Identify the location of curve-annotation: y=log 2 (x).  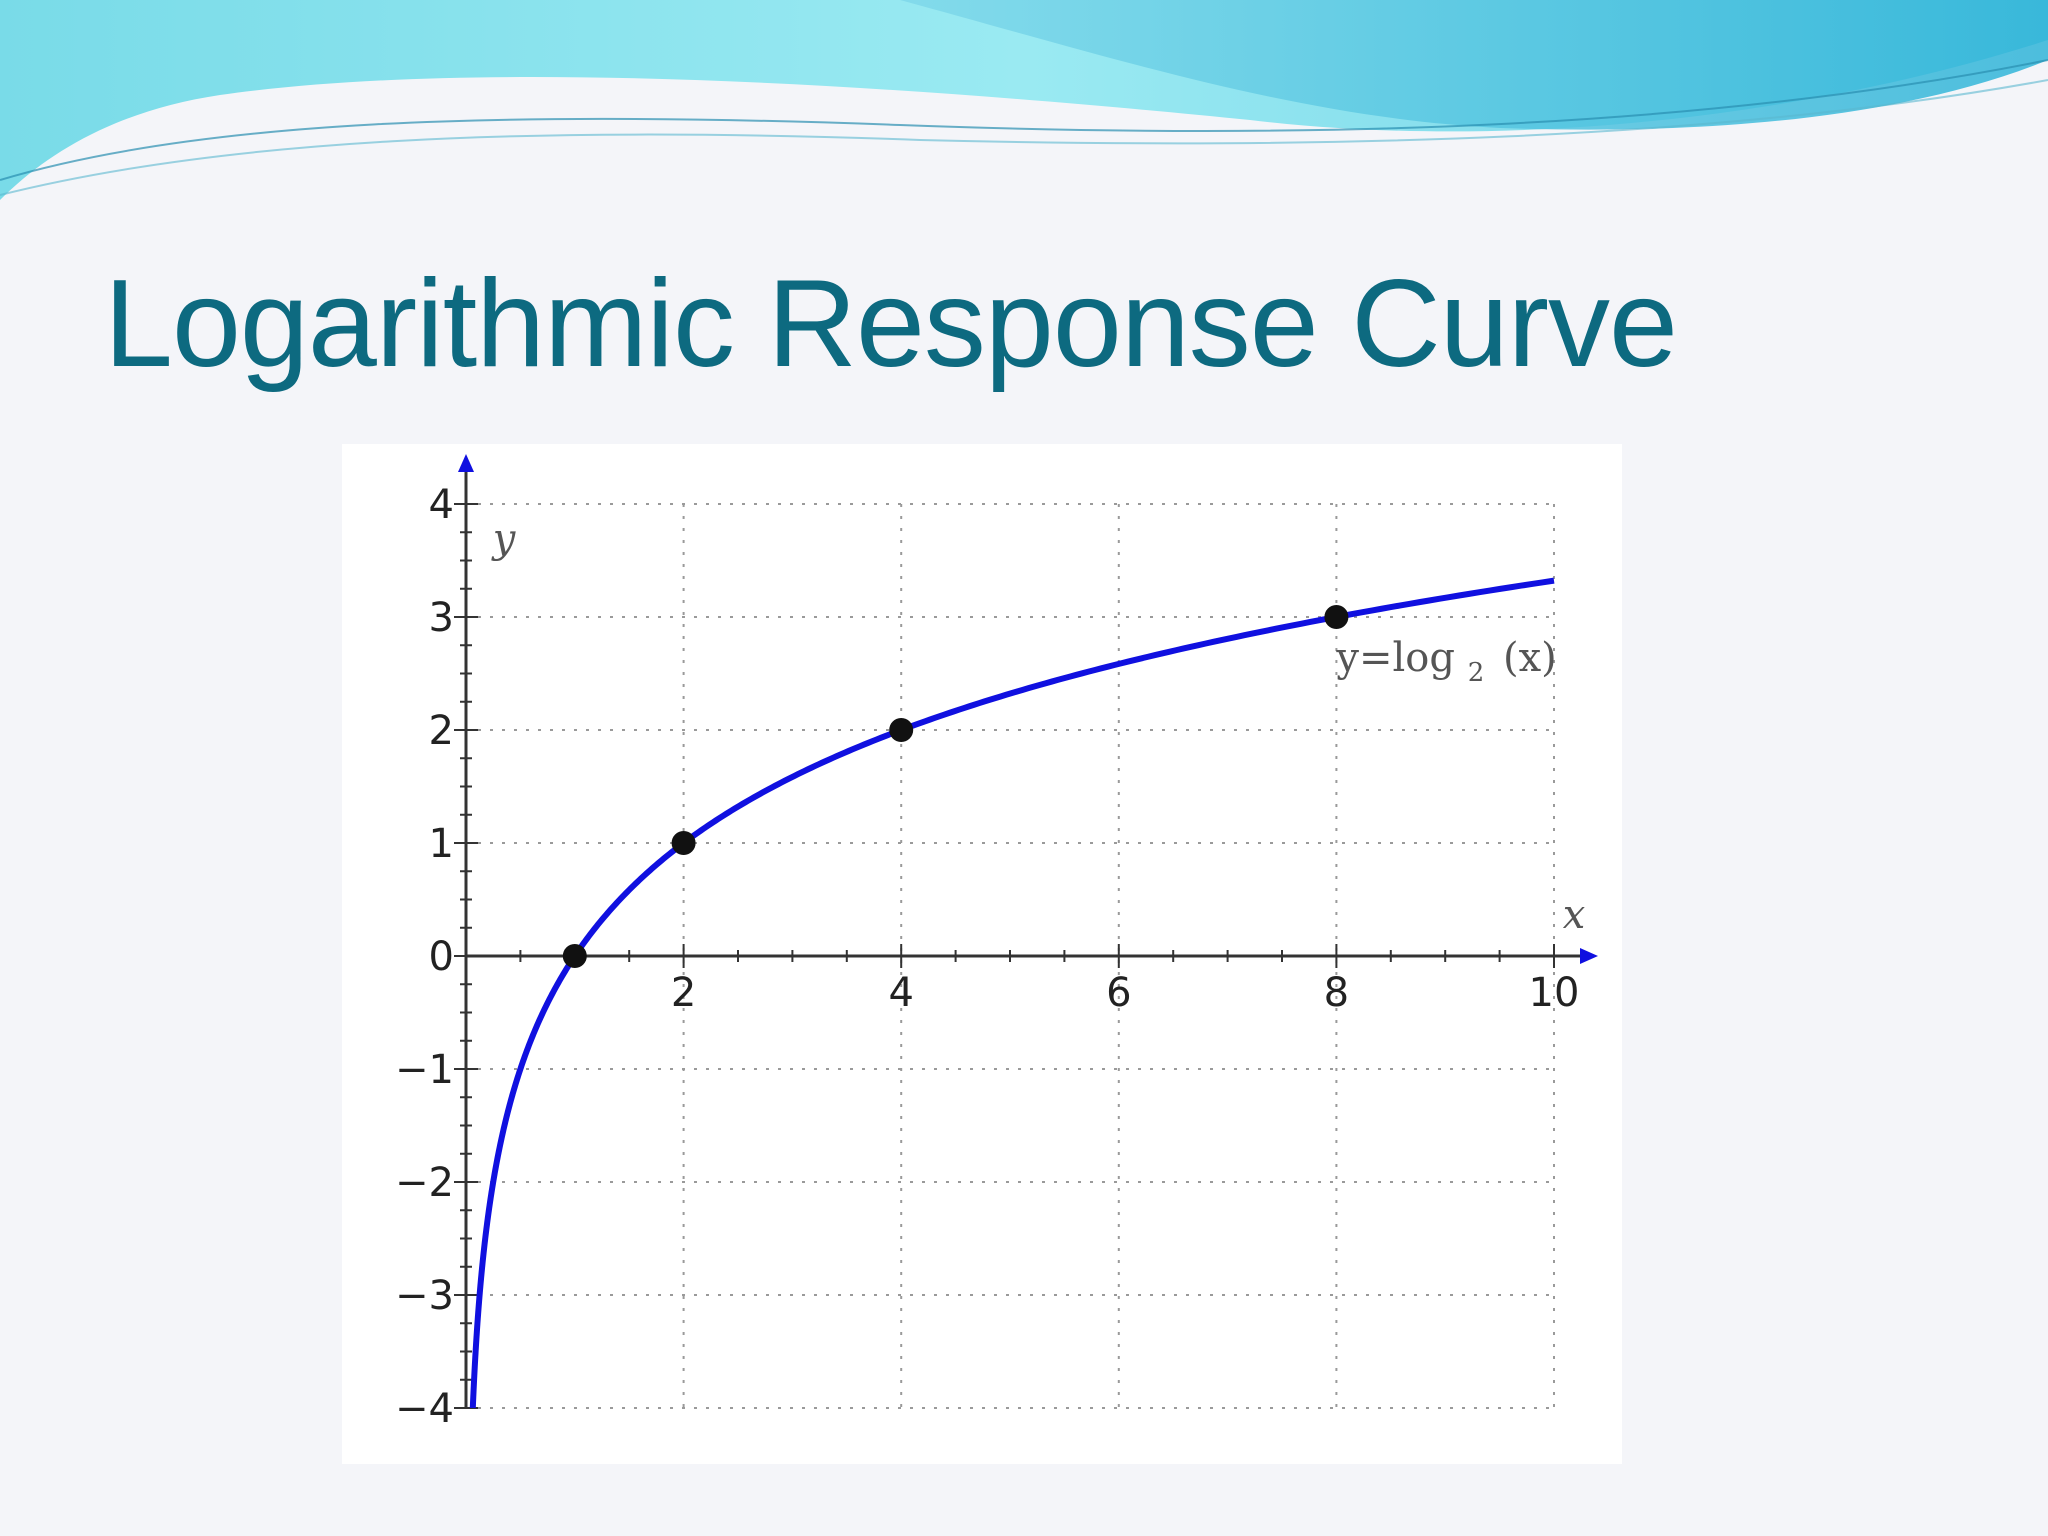
(1445, 663).